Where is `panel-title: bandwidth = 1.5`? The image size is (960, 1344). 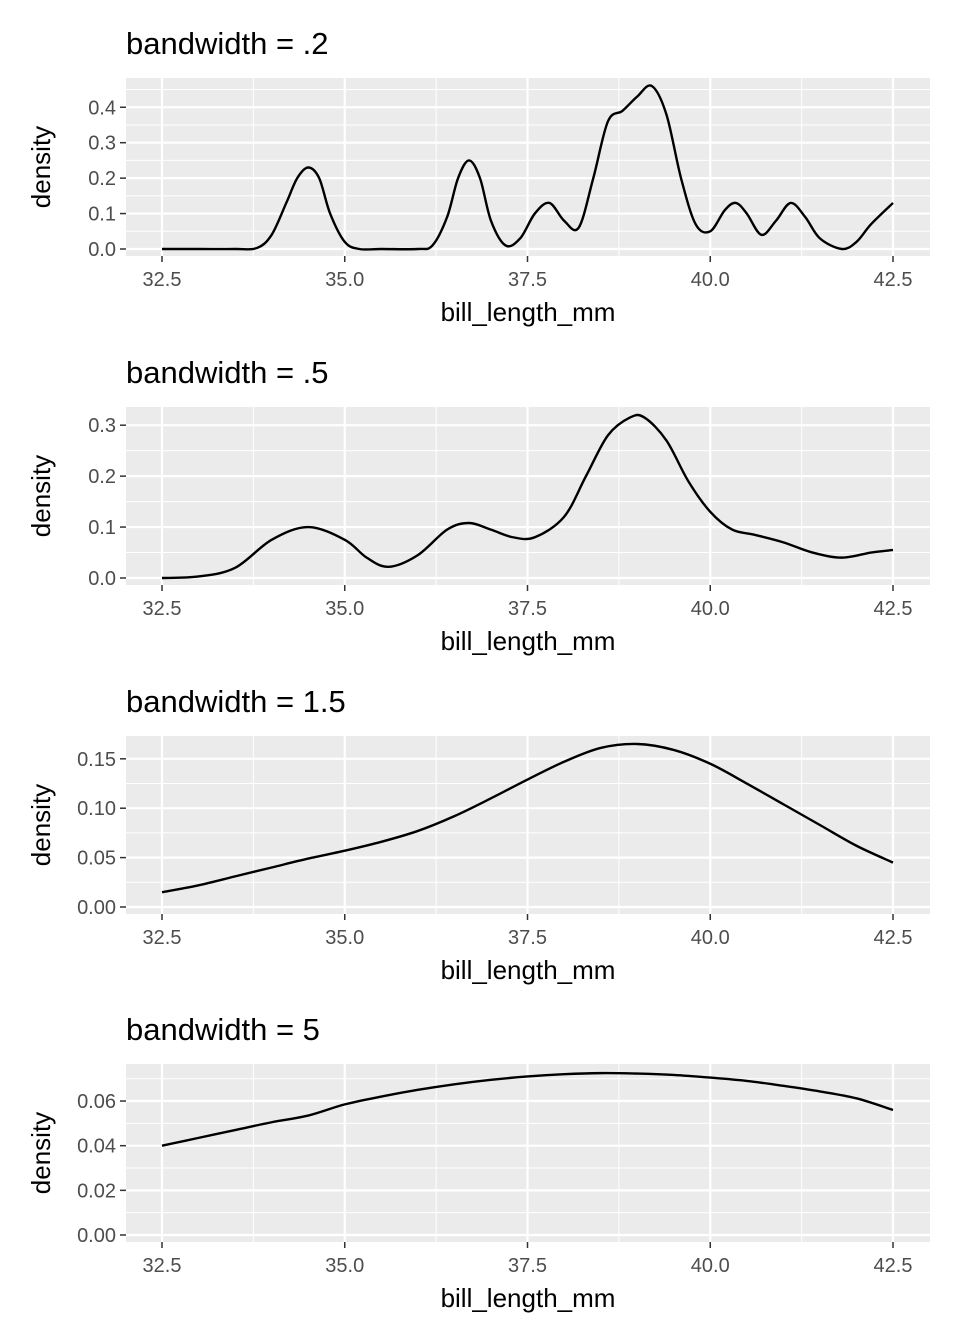 panel-title: bandwidth = 1.5 is located at coordinates (236, 701).